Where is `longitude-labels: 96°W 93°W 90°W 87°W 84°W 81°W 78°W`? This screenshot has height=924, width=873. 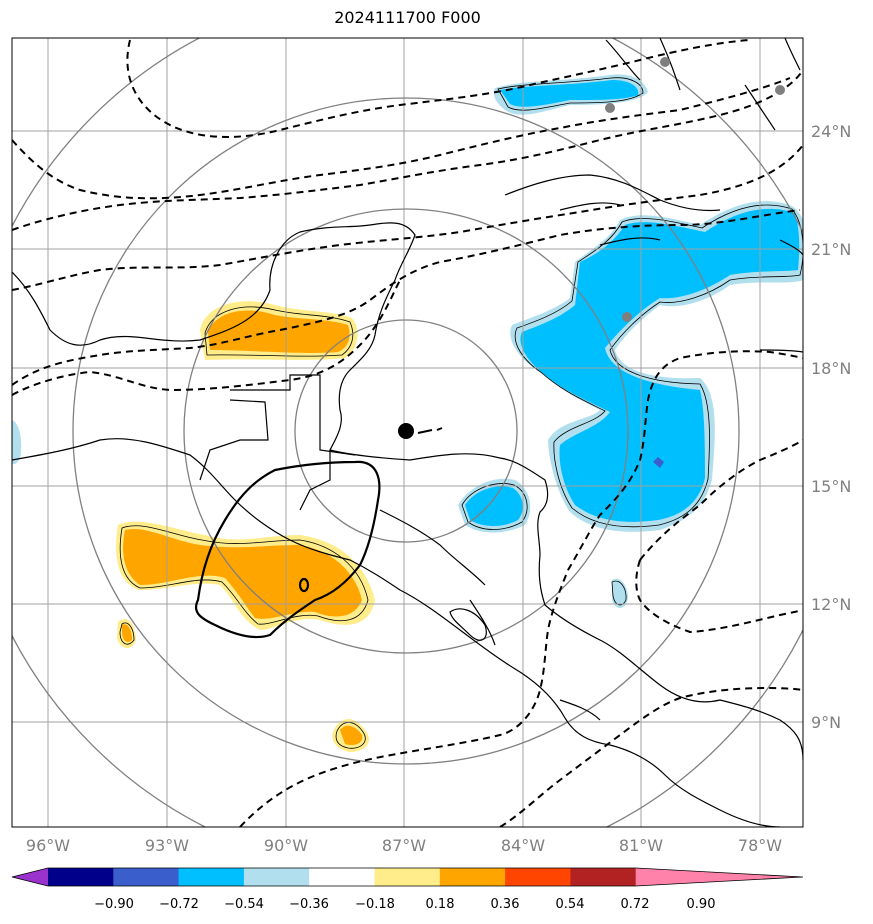
longitude-labels: 96°W 93°W 90°W 87°W 84°W 81°W 78°W is located at coordinates (404, 845).